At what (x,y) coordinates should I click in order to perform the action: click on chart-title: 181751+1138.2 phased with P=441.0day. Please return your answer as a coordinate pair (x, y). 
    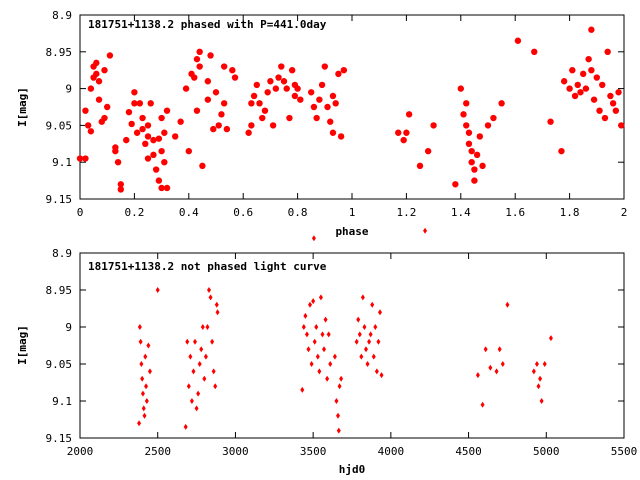
    Looking at the image, I should click on (207, 24).